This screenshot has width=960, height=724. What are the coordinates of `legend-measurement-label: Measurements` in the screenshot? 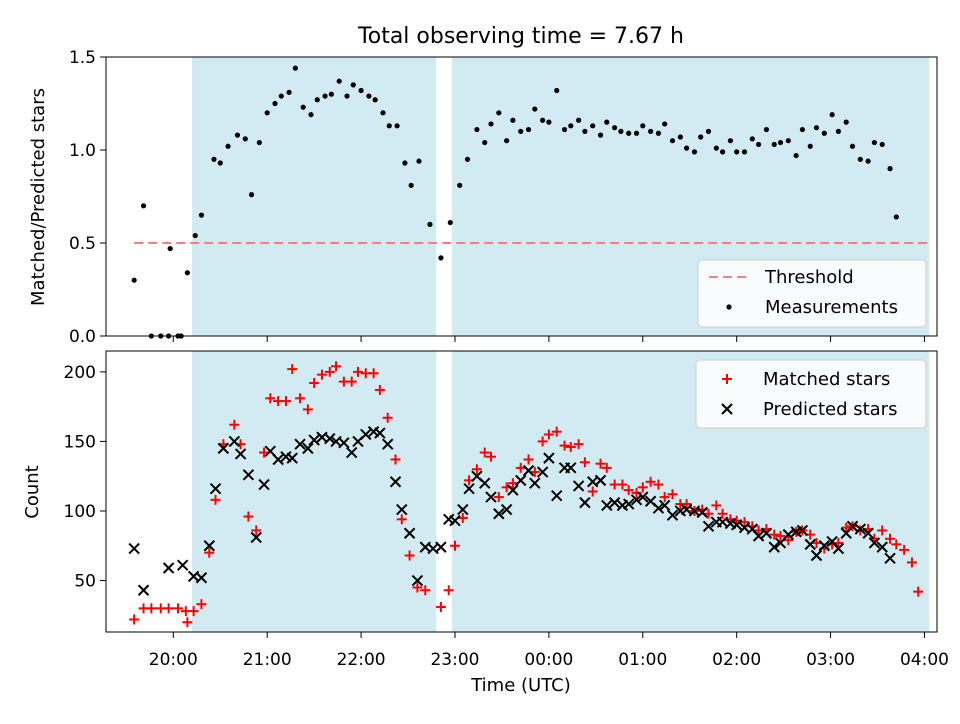 It's located at (831, 307).